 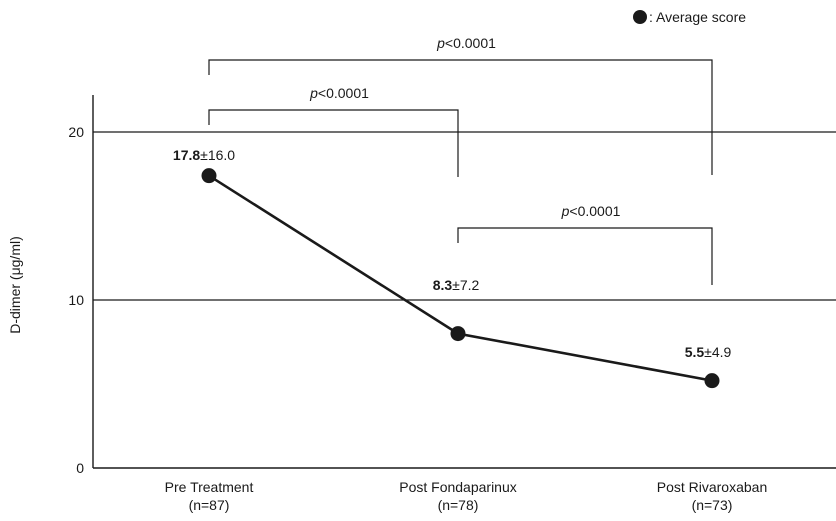 What do you see at coordinates (712, 487) in the screenshot?
I see `x-tick-label-3: Post Rivaroxaban` at bounding box center [712, 487].